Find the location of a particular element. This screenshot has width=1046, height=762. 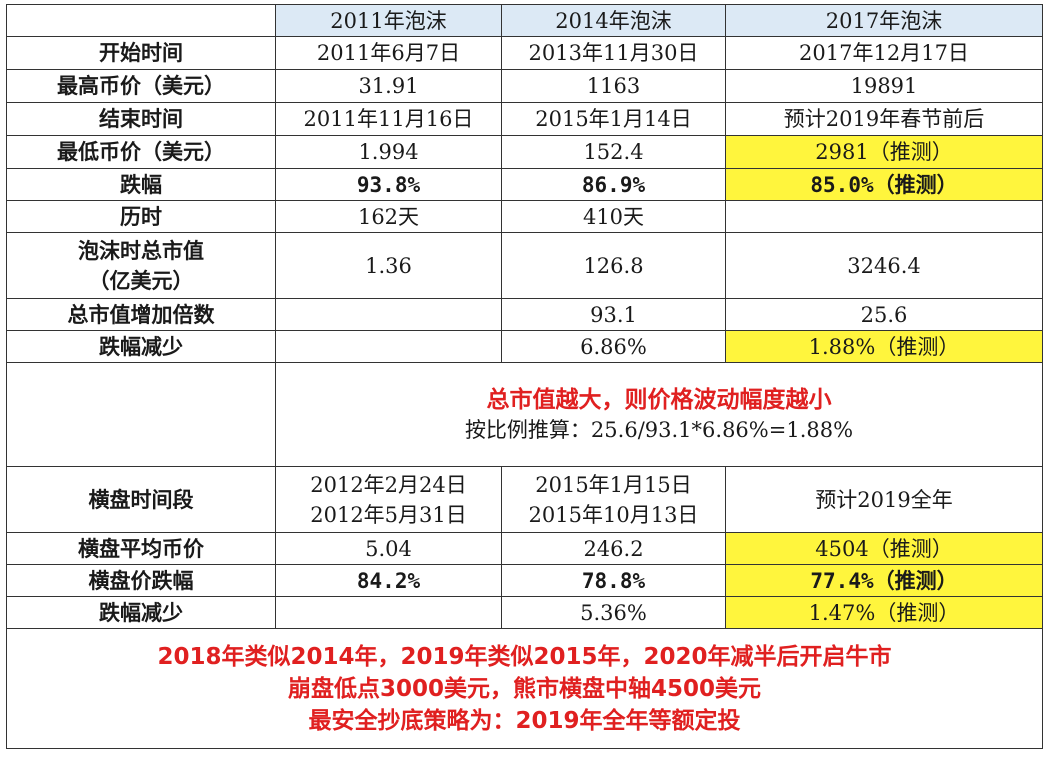

label-drop-reduction: 跌幅减少 is located at coordinates (141, 346).